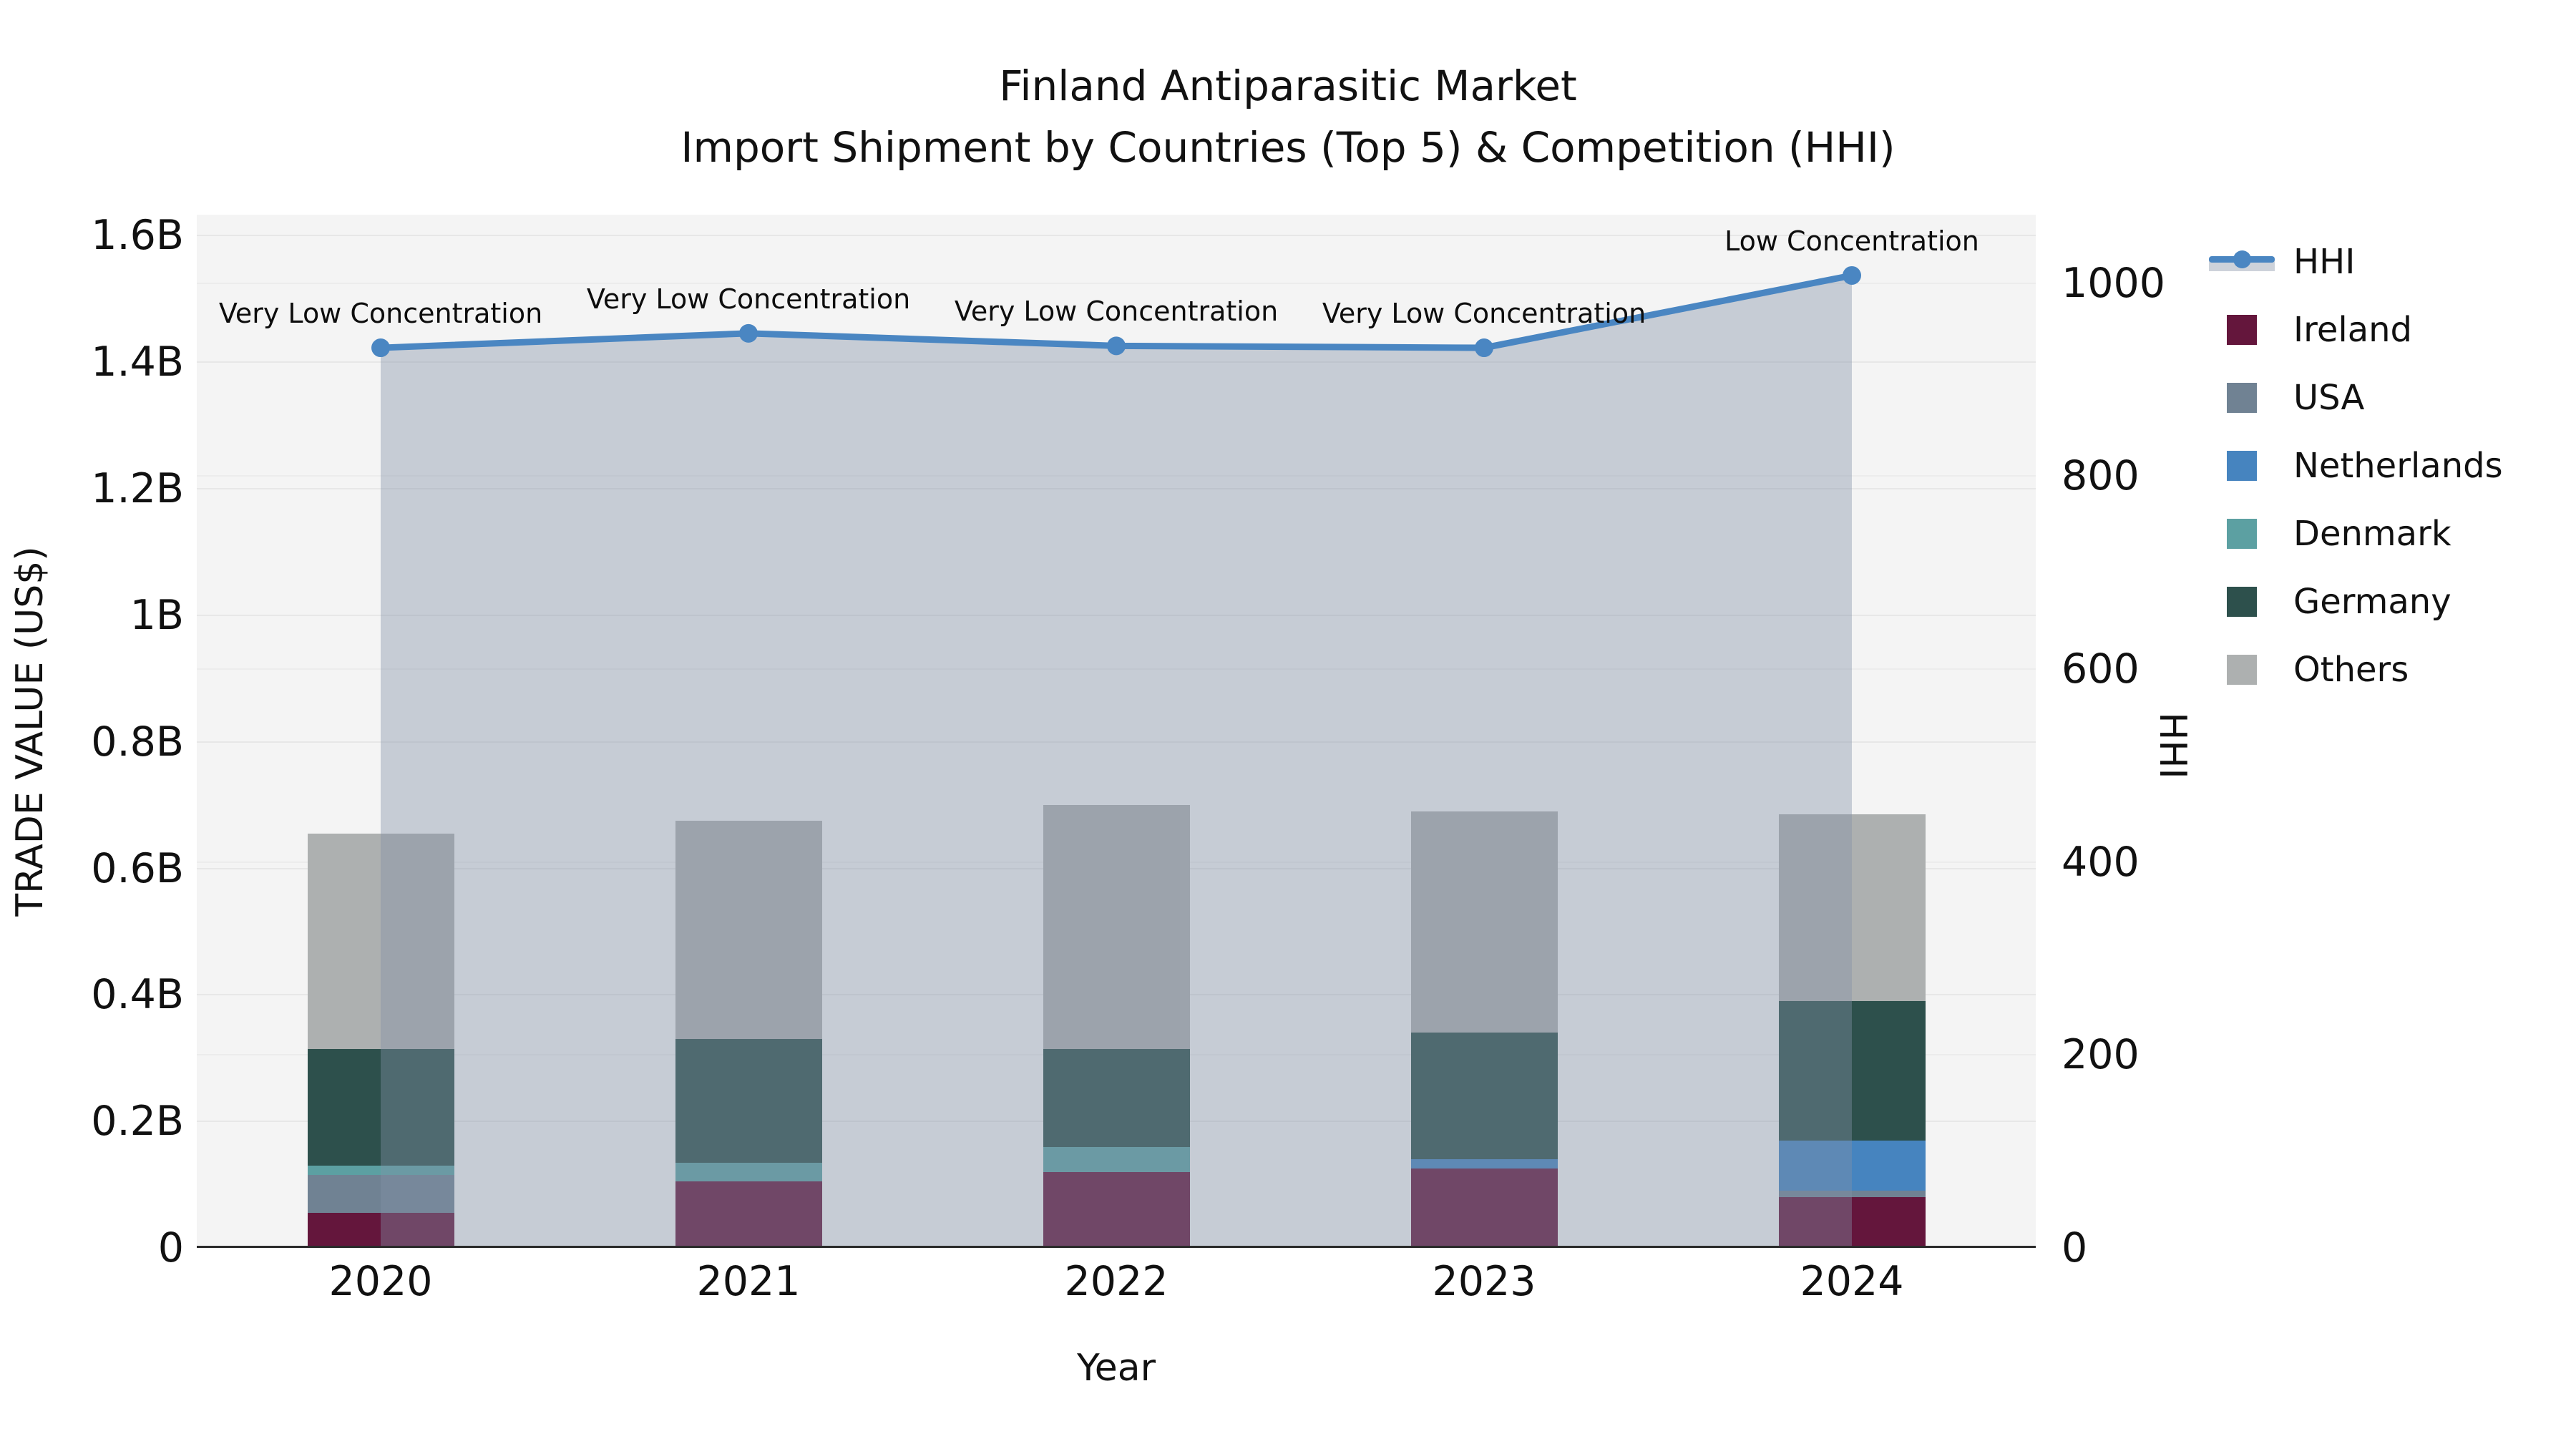 The width and height of the screenshot is (2576, 1449). What do you see at coordinates (2372, 601) in the screenshot?
I see `legend-label: Germany` at bounding box center [2372, 601].